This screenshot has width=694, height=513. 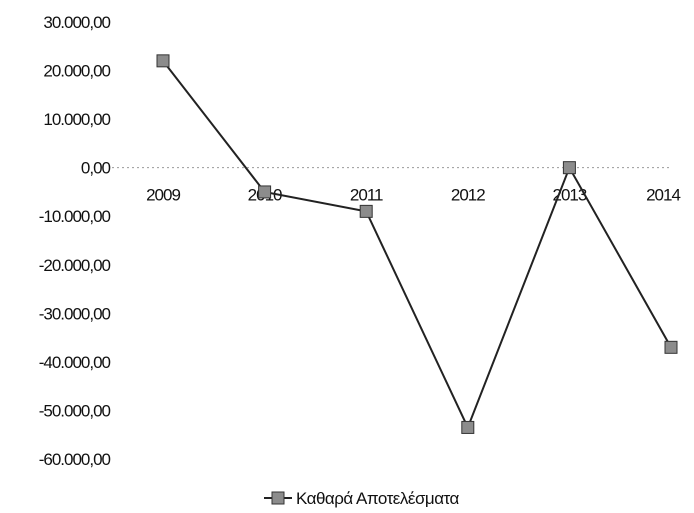 I want to click on x-tick-label: 2012, so click(x=468, y=195).